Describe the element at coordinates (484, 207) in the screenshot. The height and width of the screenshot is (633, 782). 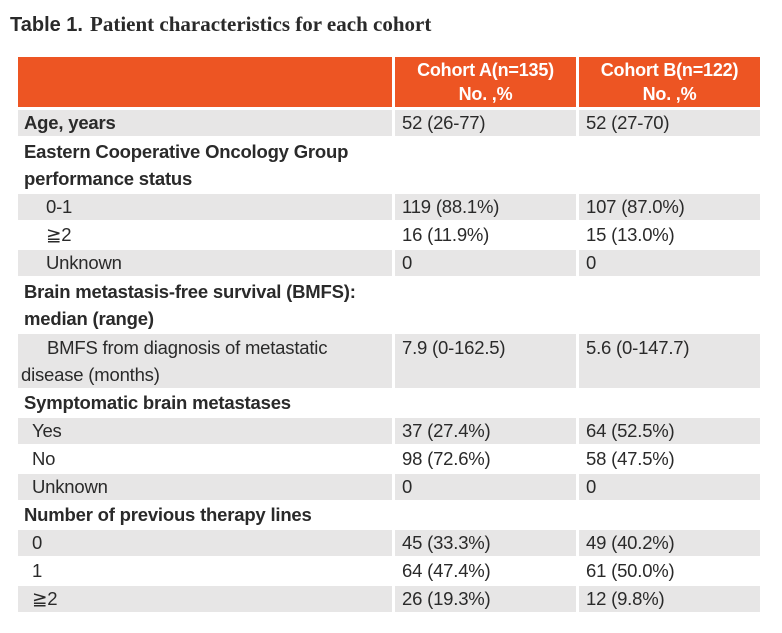
I see `cohort-a-value: 119 (88.1%)` at that location.